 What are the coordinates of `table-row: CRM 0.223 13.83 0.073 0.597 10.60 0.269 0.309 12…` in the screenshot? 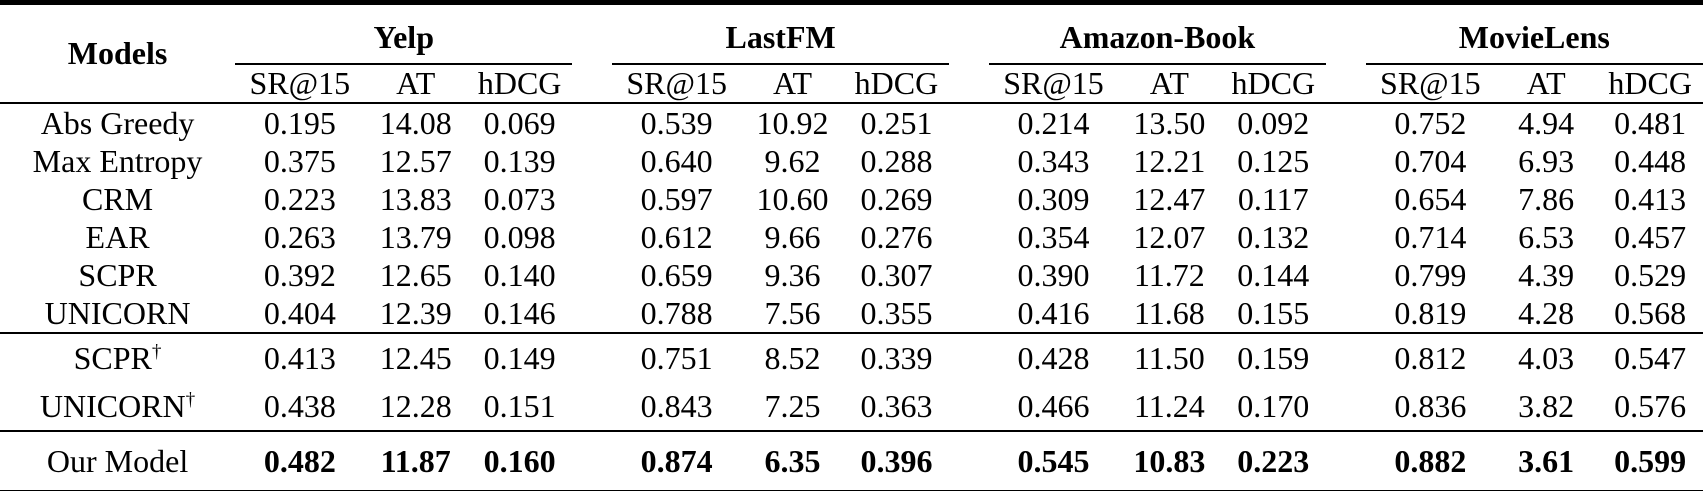 It's located at (851, 199).